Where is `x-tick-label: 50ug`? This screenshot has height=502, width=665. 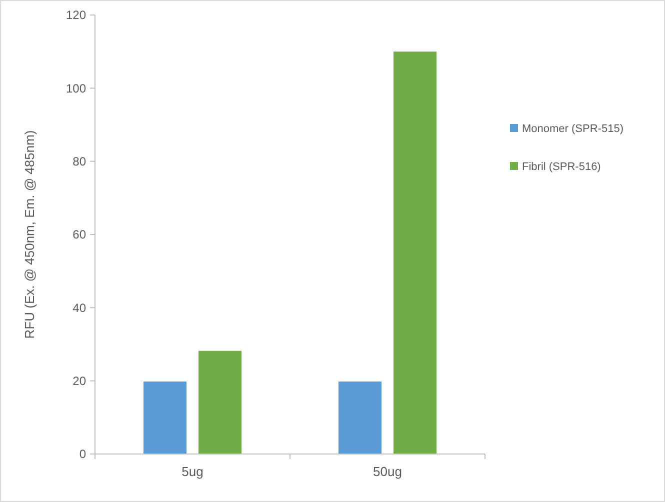
x-tick-label: 50ug is located at coordinates (387, 471).